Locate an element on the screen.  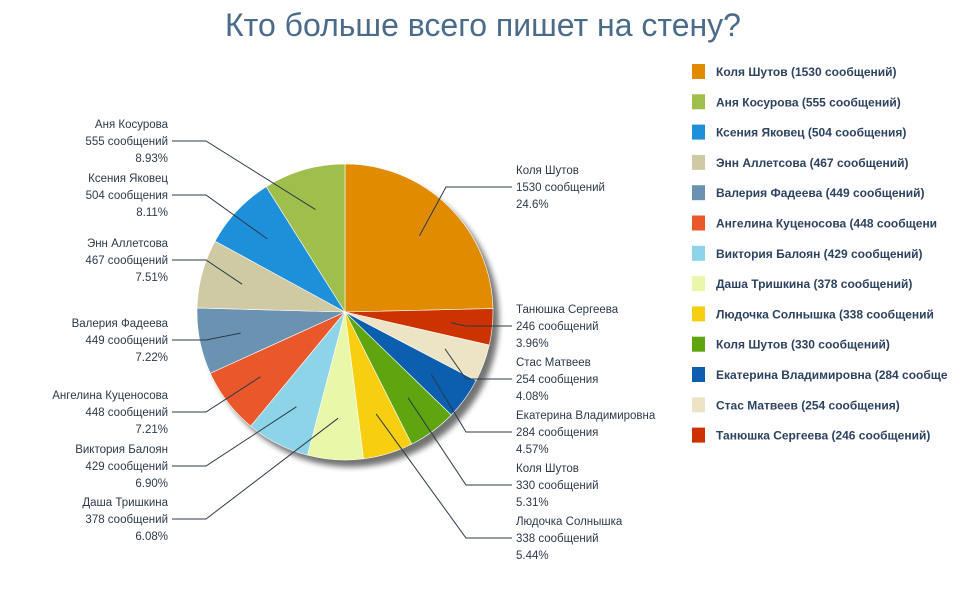
legend-entry: Танюшка Сергеева (246 сообщений) is located at coordinates (823, 436).